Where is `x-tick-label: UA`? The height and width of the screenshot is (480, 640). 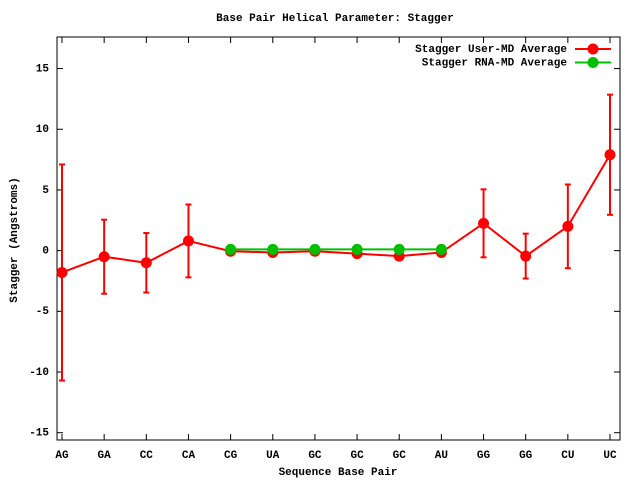 x-tick-label: UA is located at coordinates (273, 456).